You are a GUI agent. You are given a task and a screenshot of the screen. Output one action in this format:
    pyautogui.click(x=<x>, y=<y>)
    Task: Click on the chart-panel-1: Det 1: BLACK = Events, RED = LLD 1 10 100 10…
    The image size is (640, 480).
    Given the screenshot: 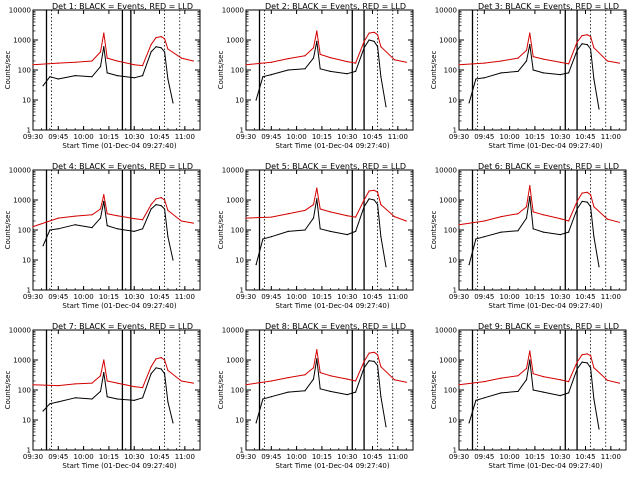 What is the action you would take?
    pyautogui.click(x=102, y=76)
    